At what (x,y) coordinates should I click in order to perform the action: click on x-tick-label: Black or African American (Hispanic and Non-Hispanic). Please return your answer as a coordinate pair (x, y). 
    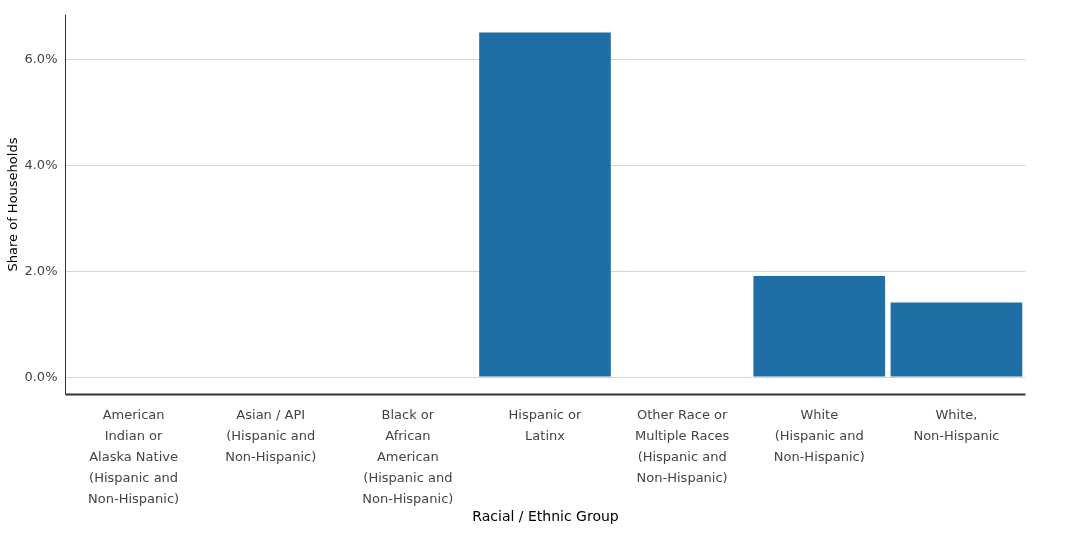
    Looking at the image, I should click on (408, 456).